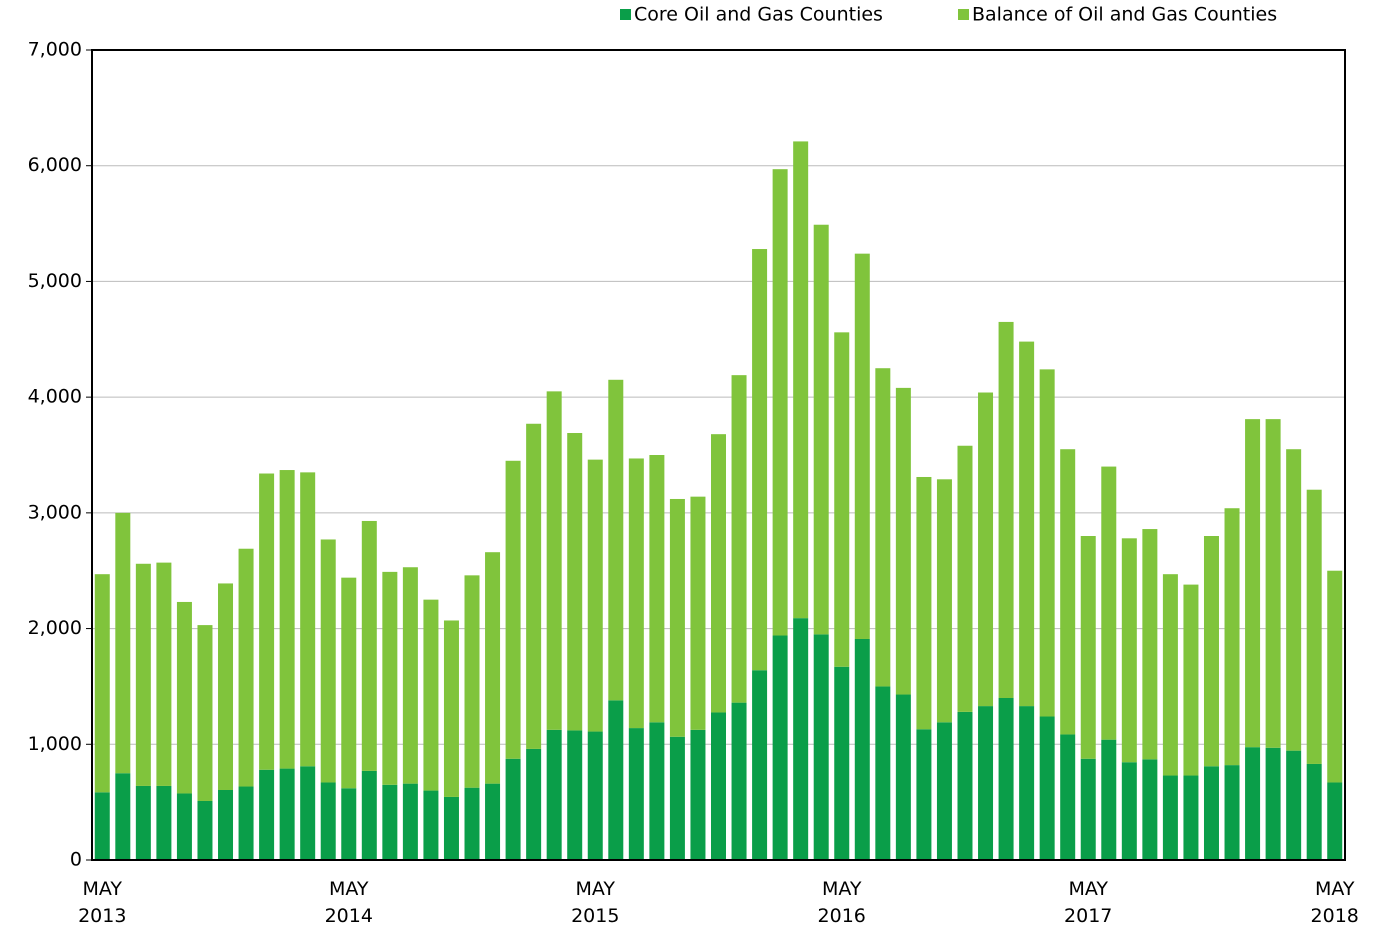  What do you see at coordinates (1088, 902) in the screenshot?
I see `x-tick-label: MAY 2017` at bounding box center [1088, 902].